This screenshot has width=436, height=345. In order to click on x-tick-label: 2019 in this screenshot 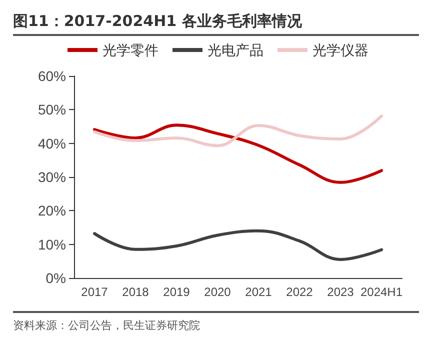, I will do `click(176, 292)`.